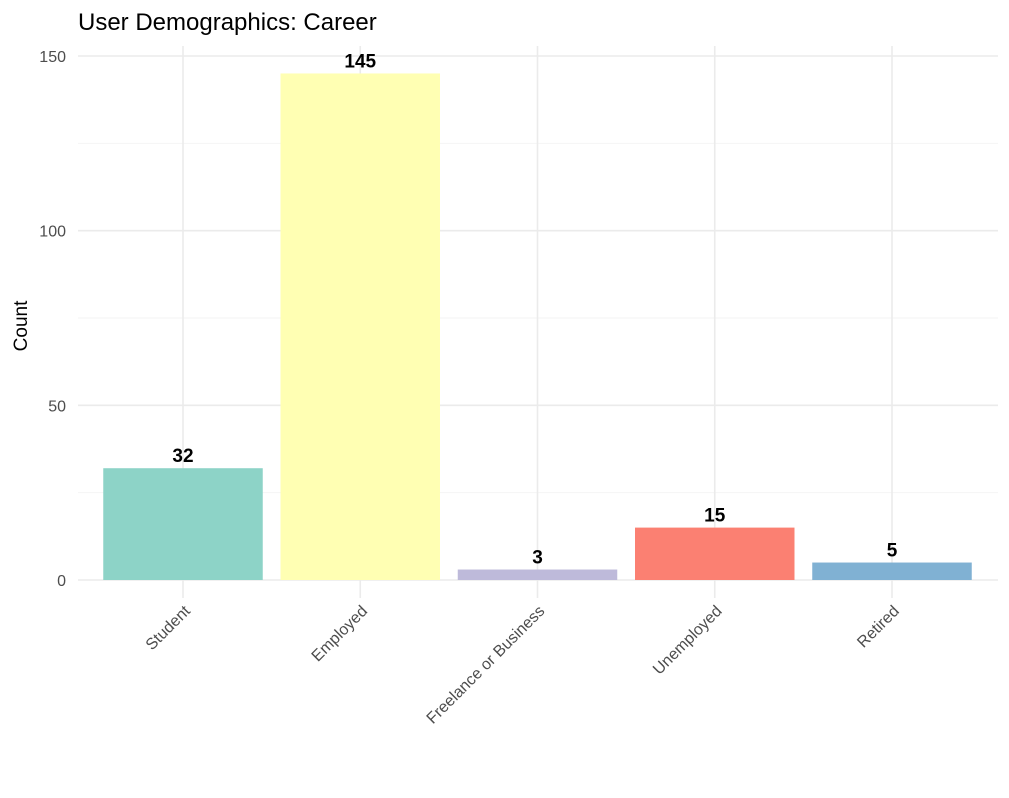  I want to click on data-label: 3, so click(537, 558).